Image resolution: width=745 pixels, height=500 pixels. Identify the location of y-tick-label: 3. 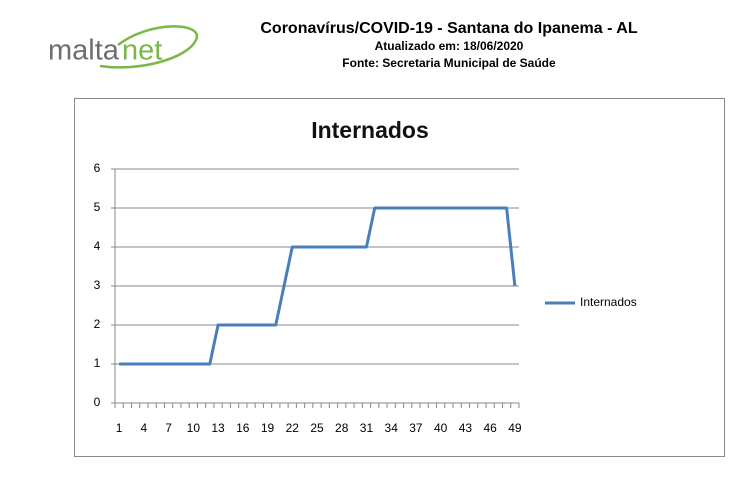
(97, 285).